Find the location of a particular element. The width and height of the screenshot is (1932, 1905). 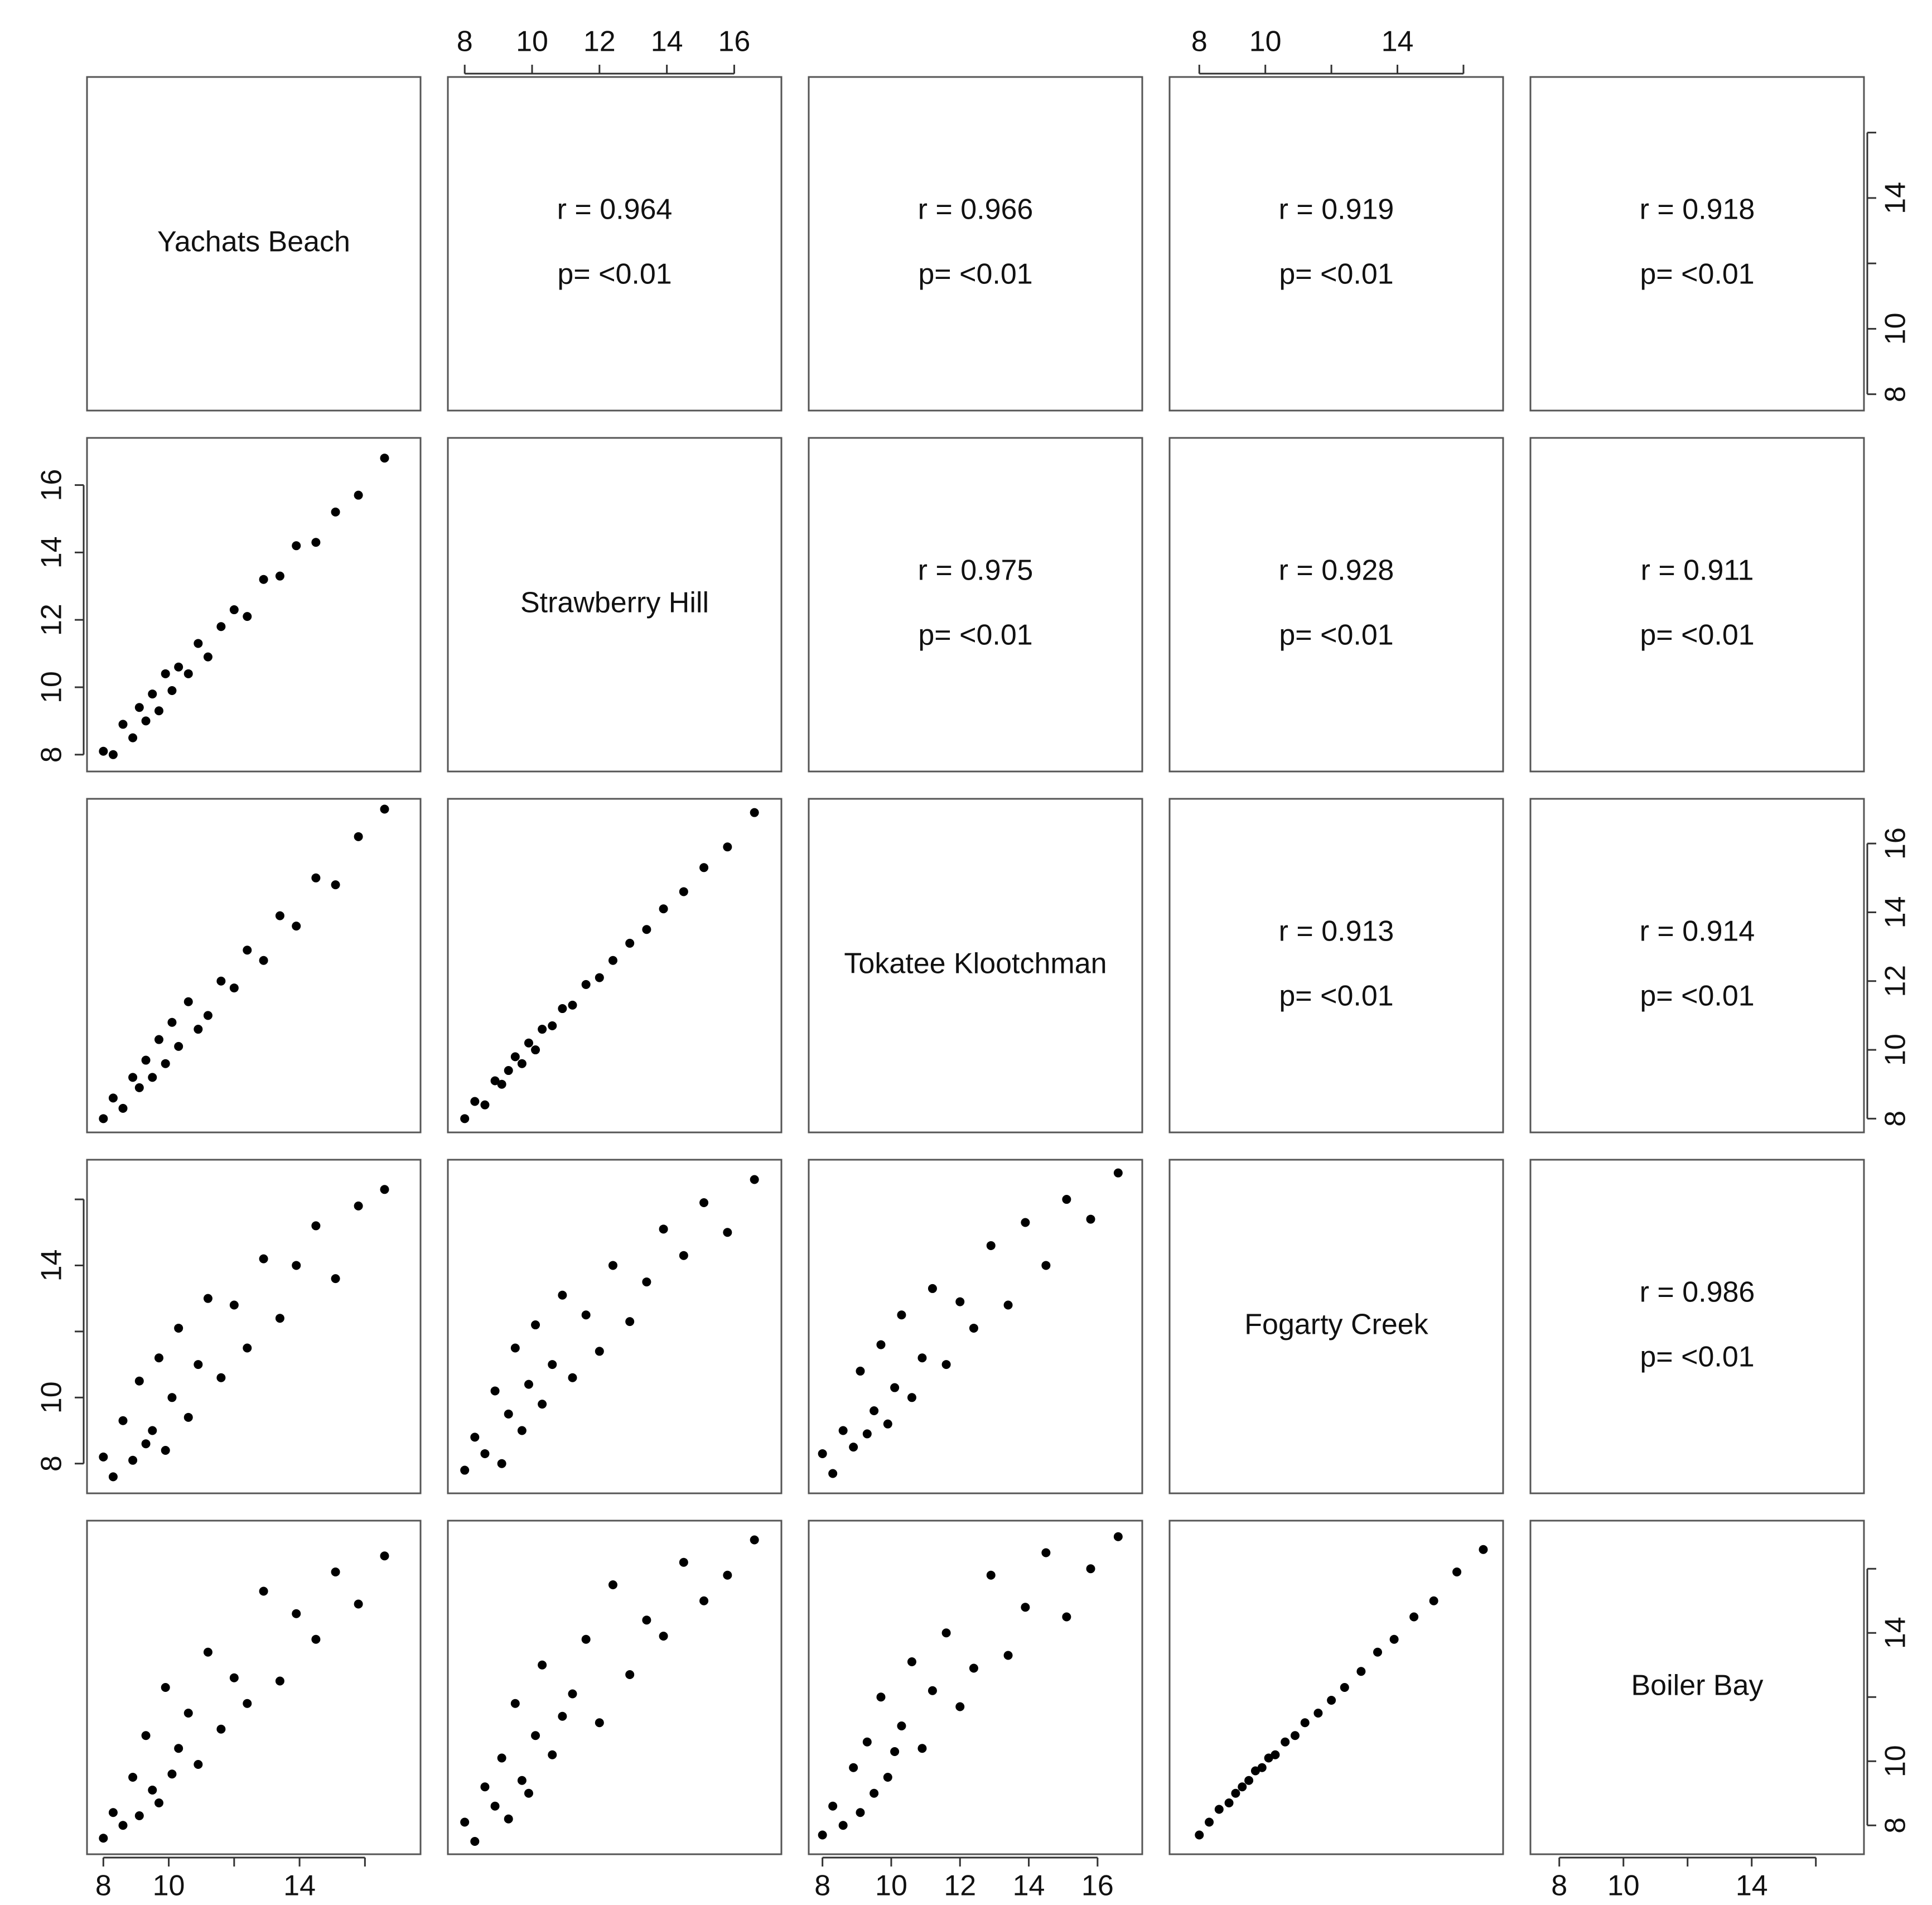

tick-label: 16 is located at coordinates (734, 42).